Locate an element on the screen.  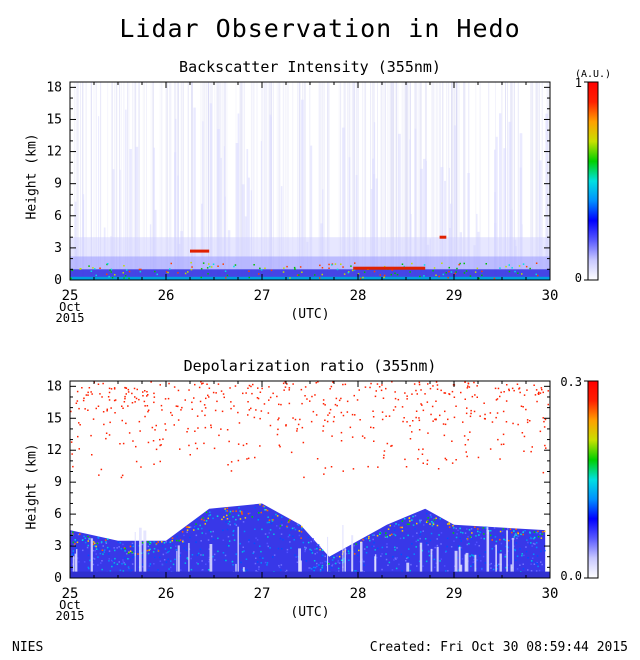
depol-surface-band is located at coordinates (310, 574).